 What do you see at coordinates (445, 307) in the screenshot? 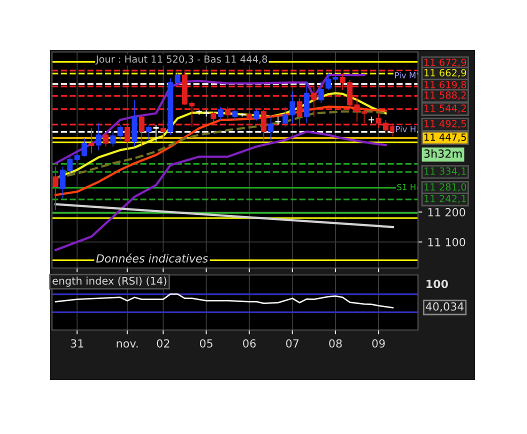
I see `text: 40,034` at bounding box center [445, 307].